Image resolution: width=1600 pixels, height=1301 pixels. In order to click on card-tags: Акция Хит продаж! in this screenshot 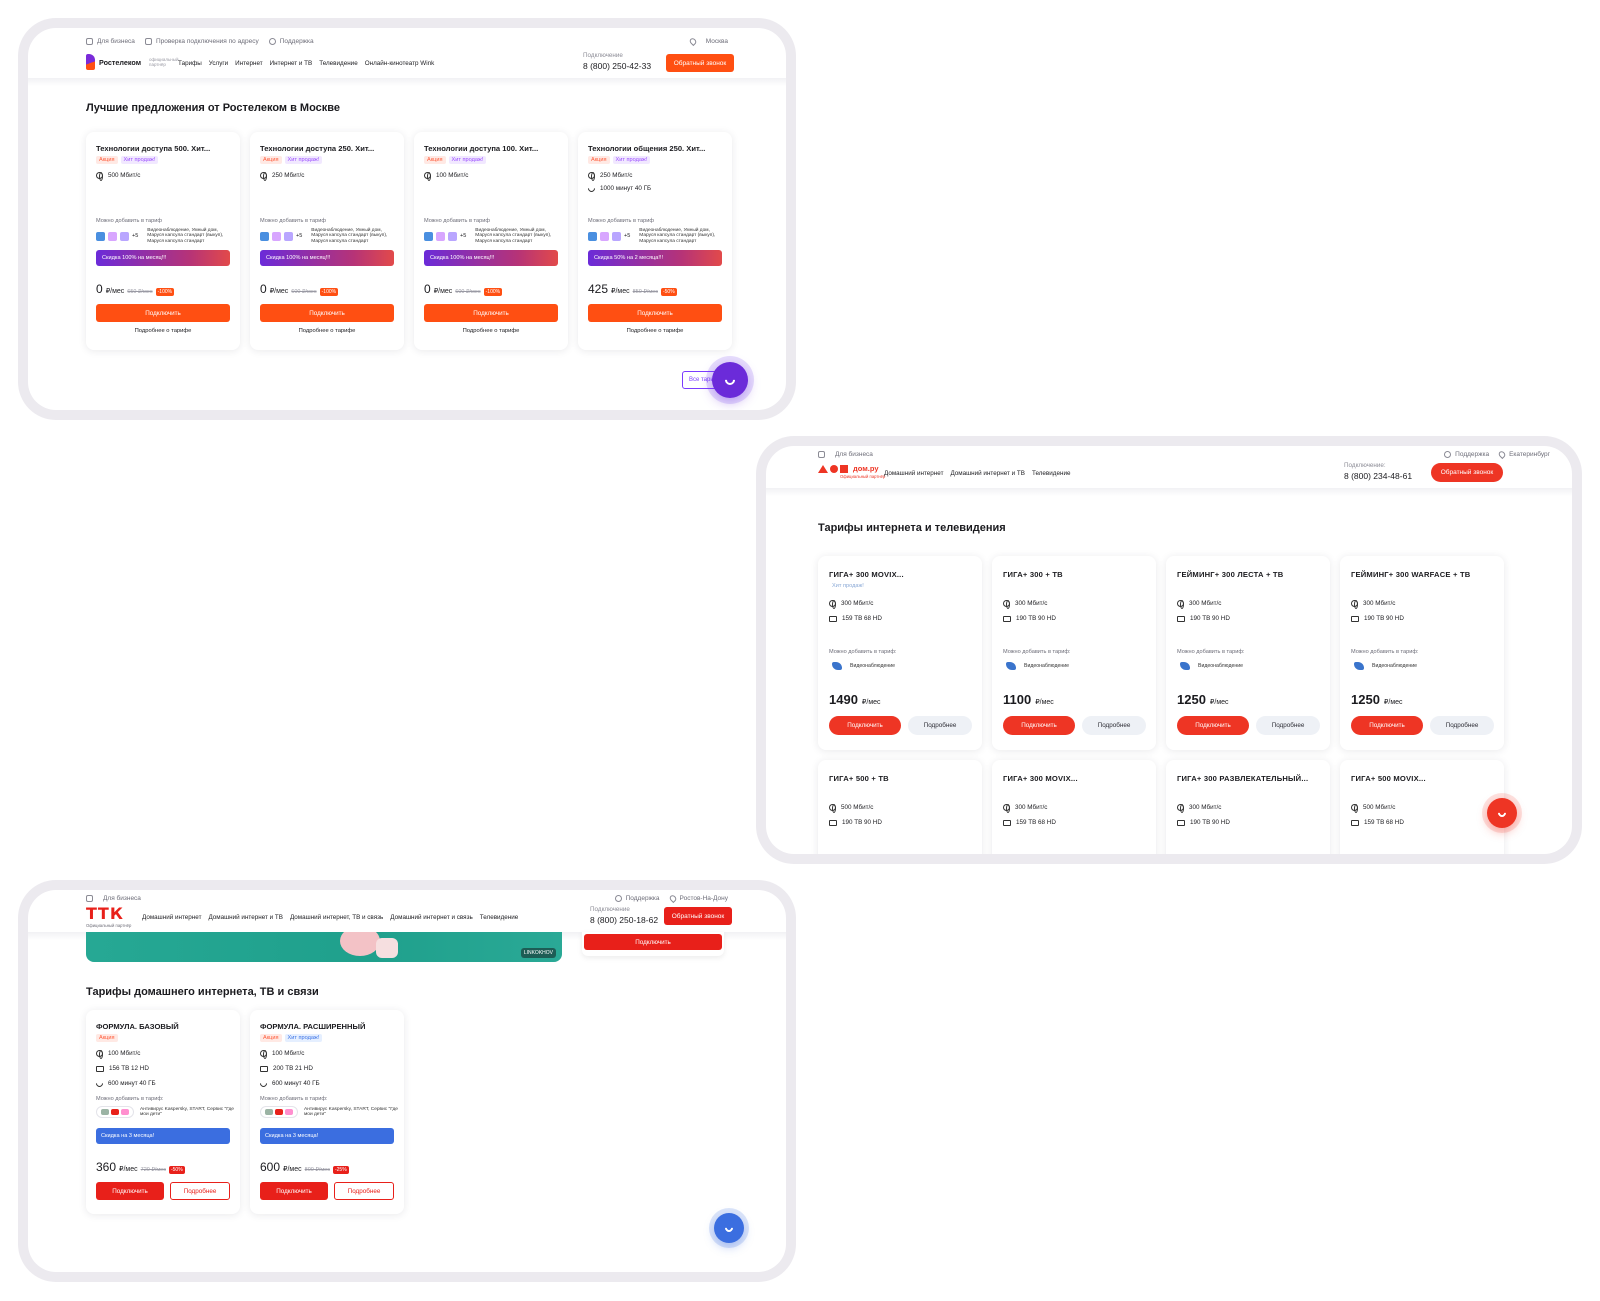, I will do `click(291, 1038)`.